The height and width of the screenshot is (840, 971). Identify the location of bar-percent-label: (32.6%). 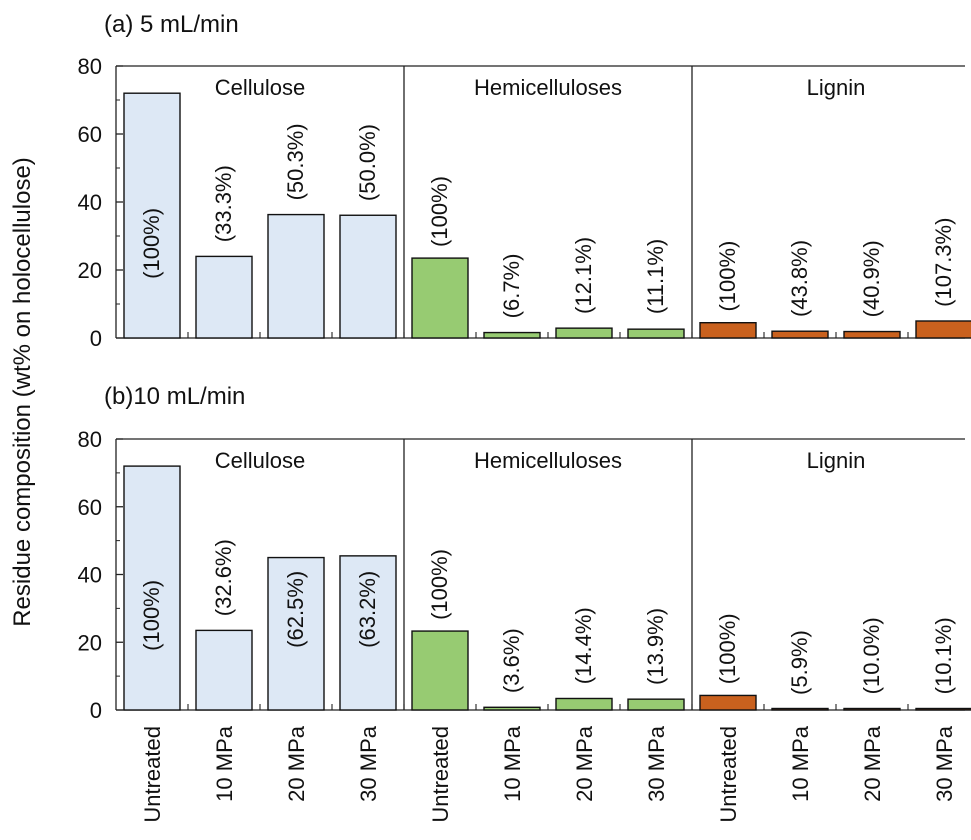
(223, 577).